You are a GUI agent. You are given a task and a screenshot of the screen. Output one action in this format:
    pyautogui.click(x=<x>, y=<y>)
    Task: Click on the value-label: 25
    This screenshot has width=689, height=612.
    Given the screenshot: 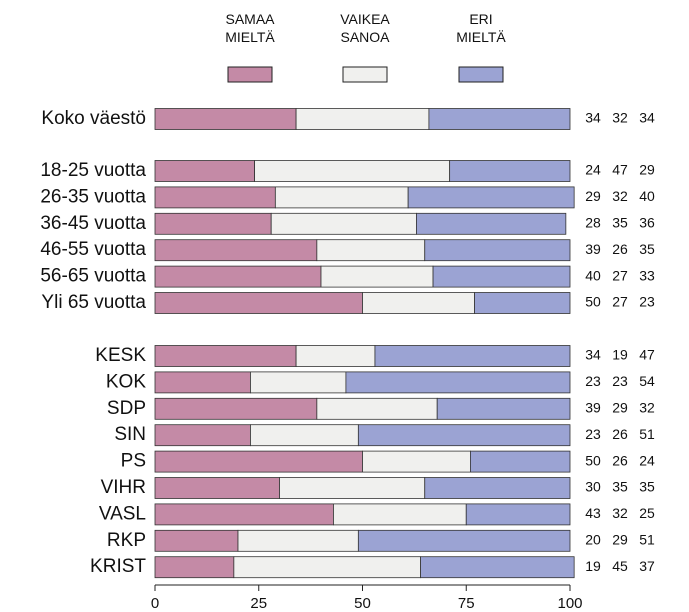 What is the action you would take?
    pyautogui.click(x=647, y=513)
    